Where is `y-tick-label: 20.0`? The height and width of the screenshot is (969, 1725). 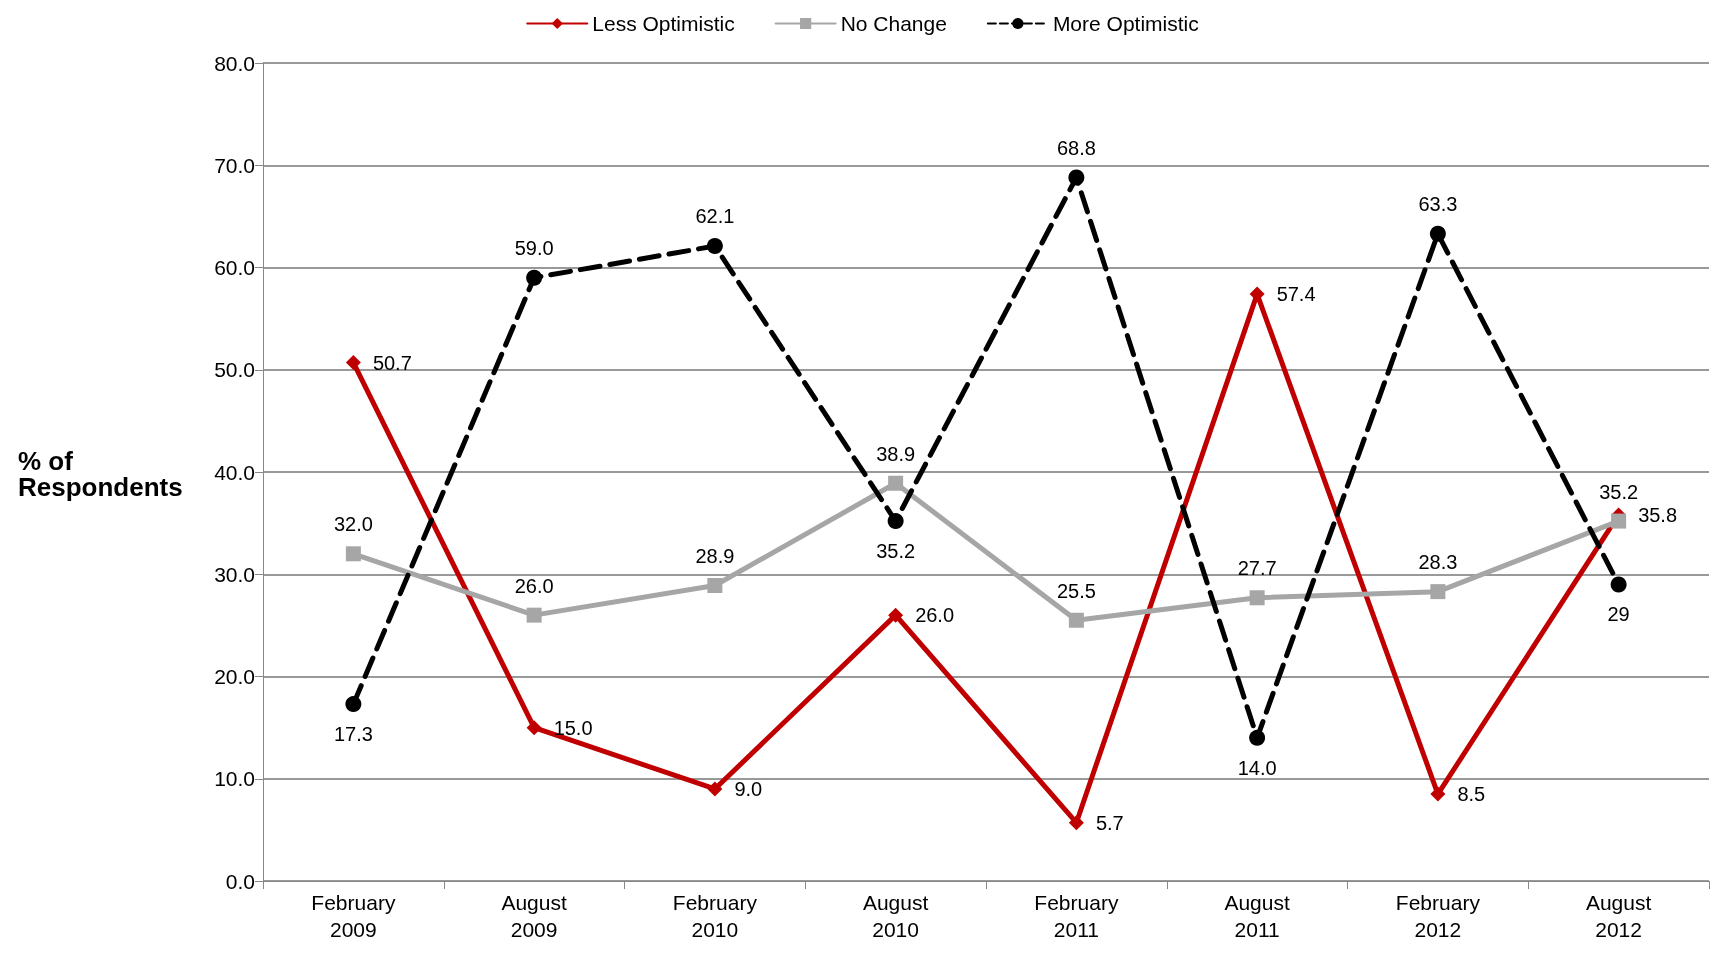 y-tick-label: 20.0 is located at coordinates (234, 676).